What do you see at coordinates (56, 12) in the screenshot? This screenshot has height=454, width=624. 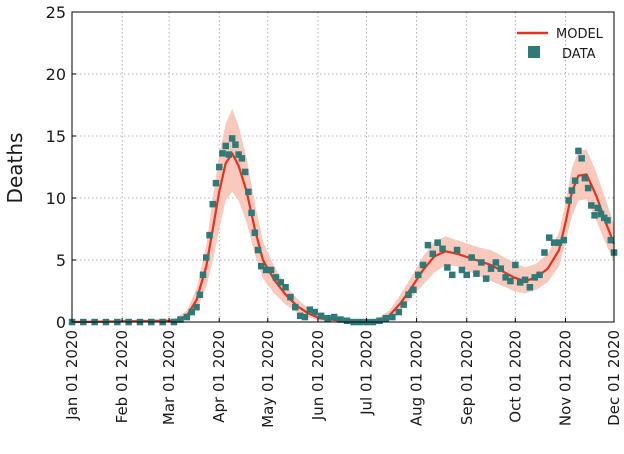 I see `y-tick-label: 25` at bounding box center [56, 12].